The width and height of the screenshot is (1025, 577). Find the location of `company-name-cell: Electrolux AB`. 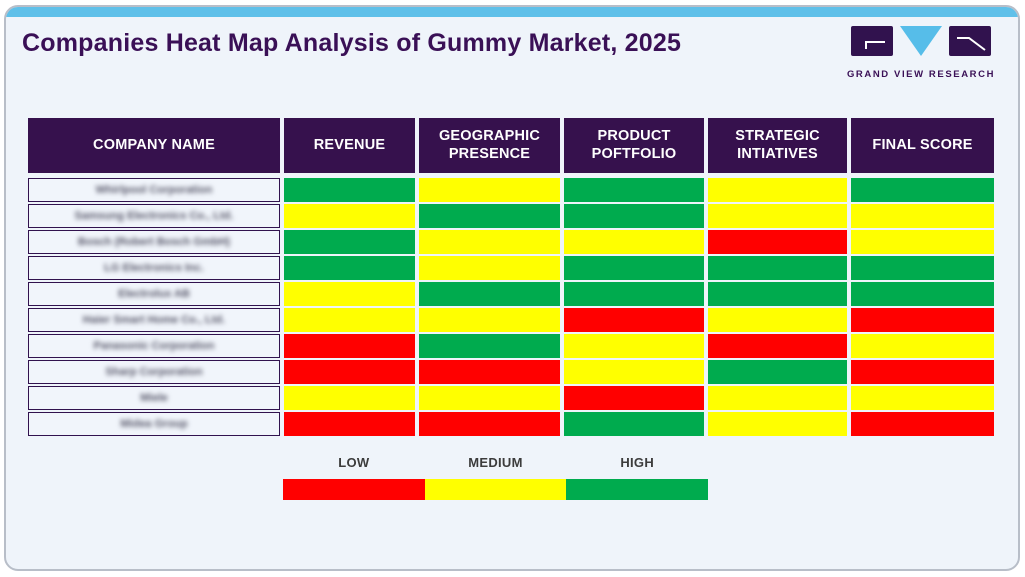

company-name-cell: Electrolux AB is located at coordinates (154, 294).